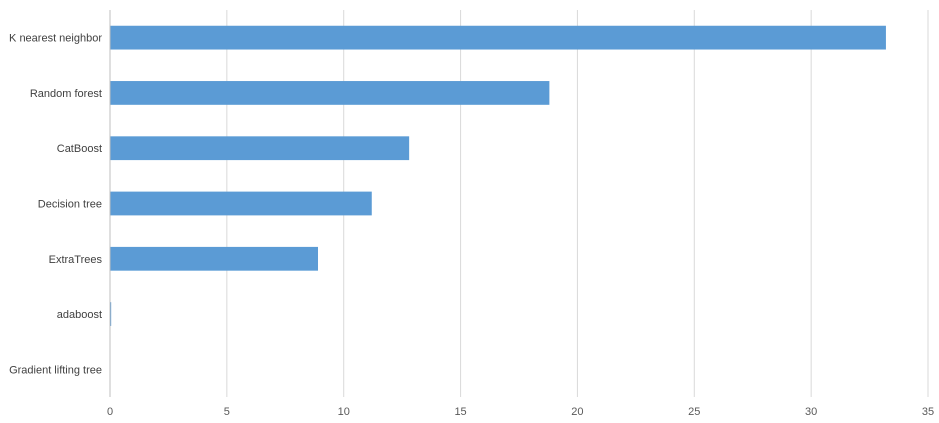 The width and height of the screenshot is (939, 423). I want to click on x-tick-label: 0, so click(110, 412).